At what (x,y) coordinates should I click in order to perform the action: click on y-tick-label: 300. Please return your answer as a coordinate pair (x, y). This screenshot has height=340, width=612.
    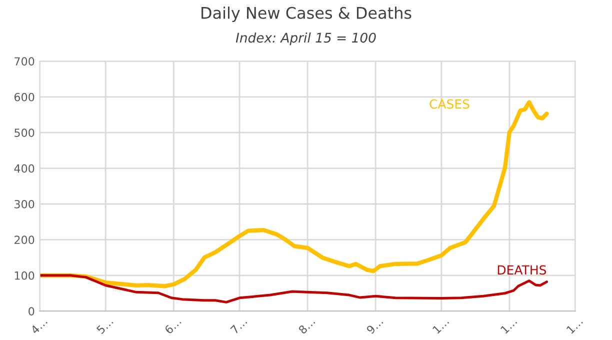
    Looking at the image, I should click on (24, 204).